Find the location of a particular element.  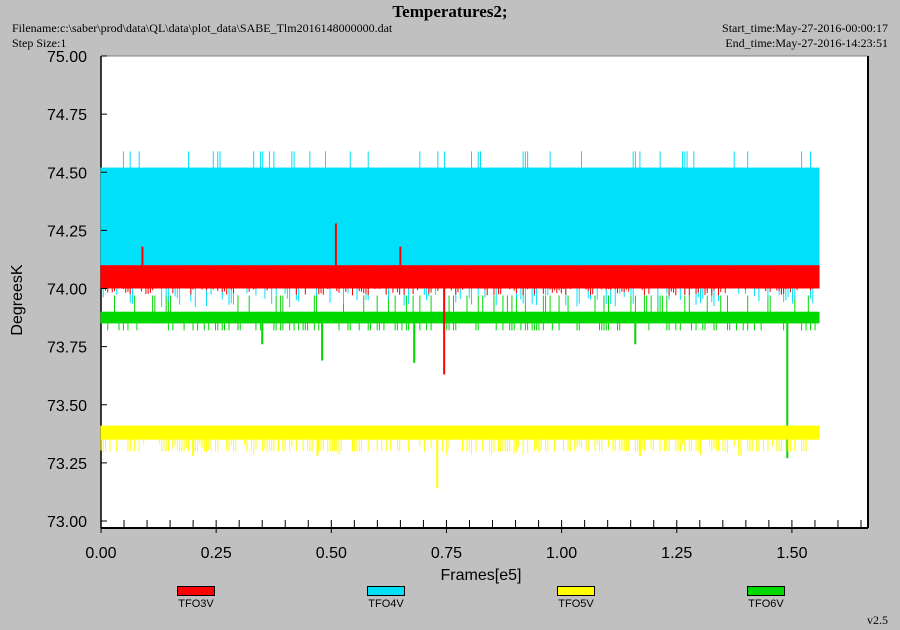

y-tick-label: 74.75 is located at coordinates (67, 115).